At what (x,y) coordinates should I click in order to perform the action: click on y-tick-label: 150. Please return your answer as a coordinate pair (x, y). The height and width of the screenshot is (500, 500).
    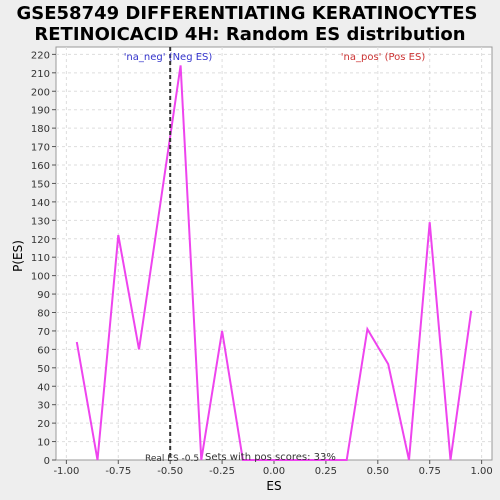
    Looking at the image, I should click on (40, 184).